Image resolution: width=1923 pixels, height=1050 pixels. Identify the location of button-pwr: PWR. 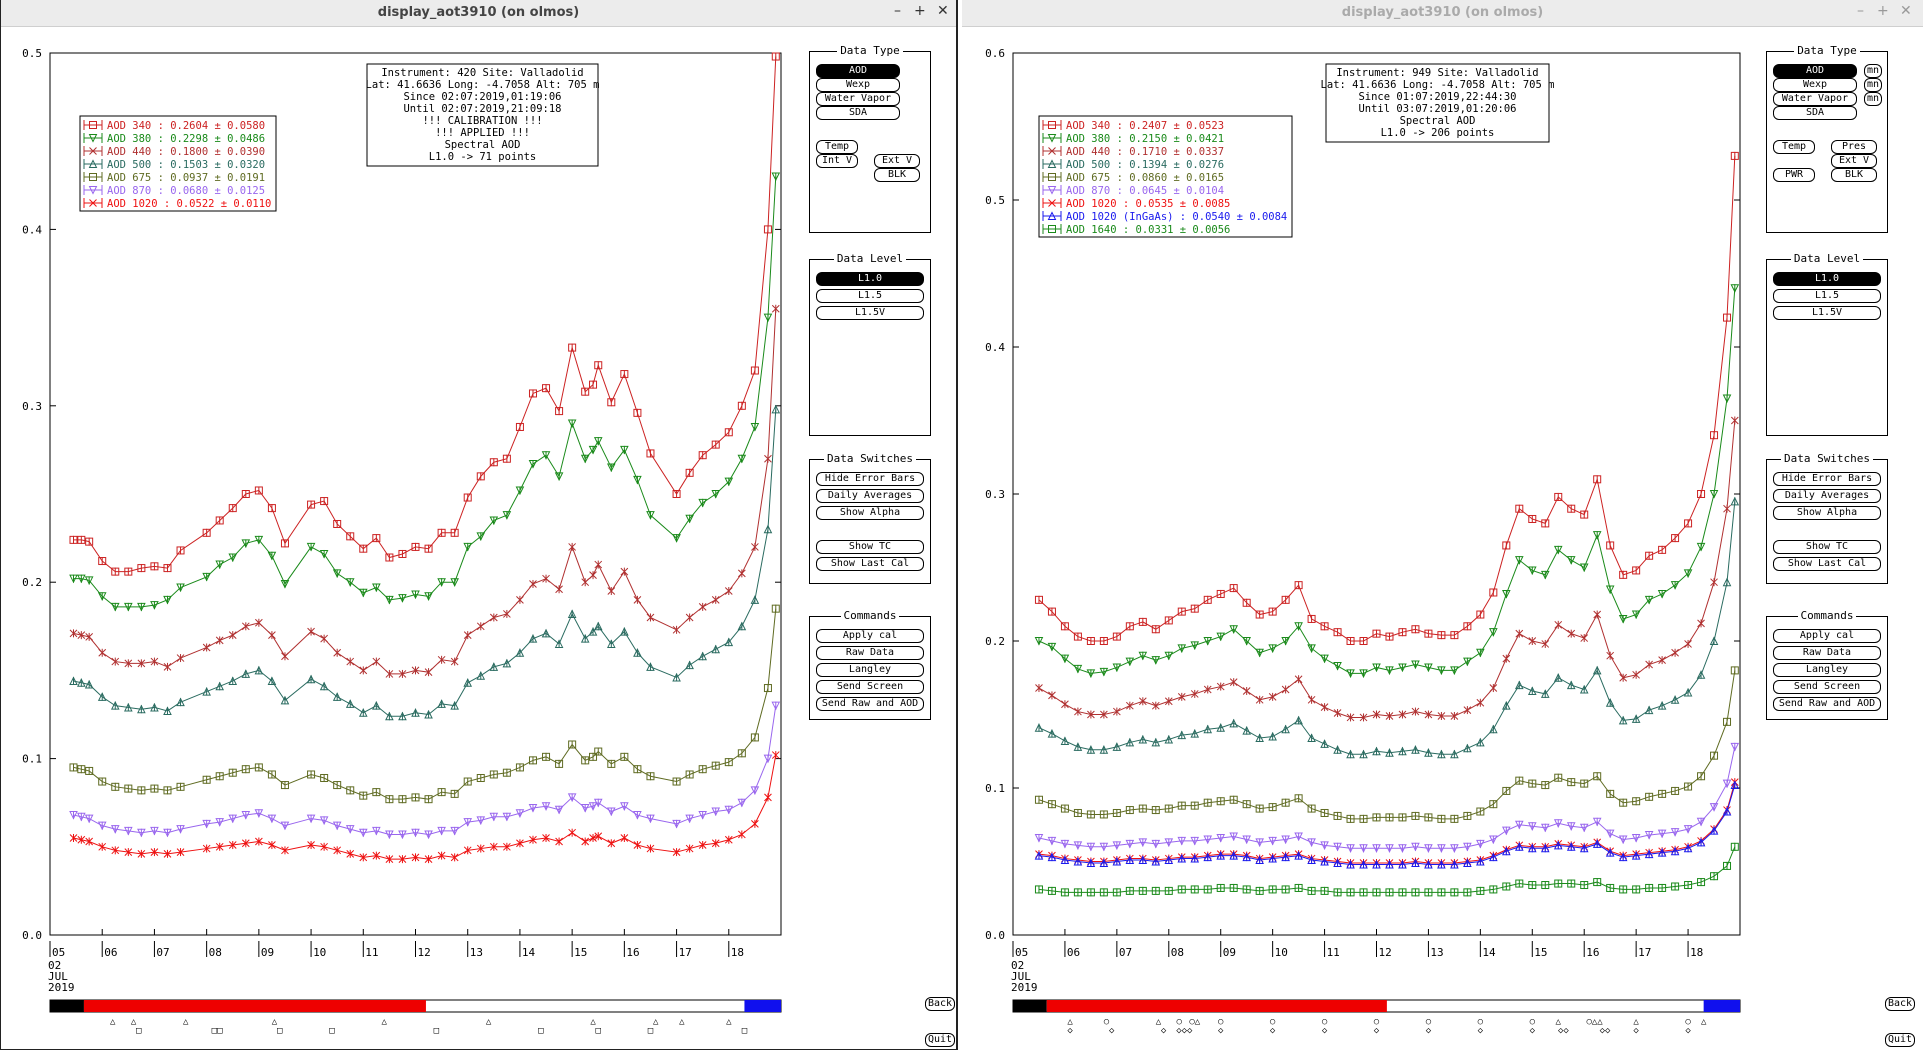
(1794, 175).